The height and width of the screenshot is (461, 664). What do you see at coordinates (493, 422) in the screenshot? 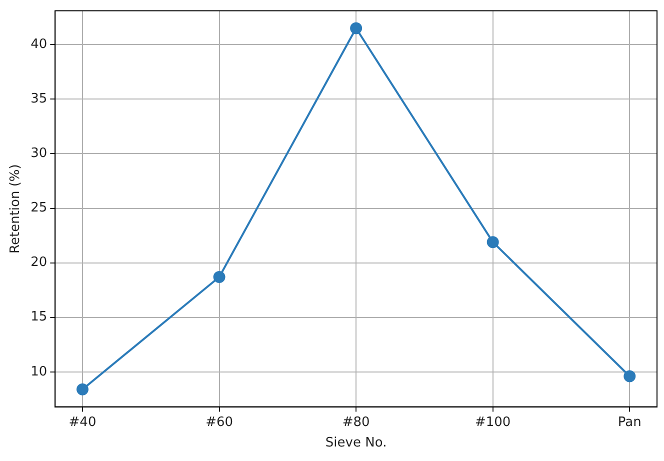
I see `x-tick-label: #100` at bounding box center [493, 422].